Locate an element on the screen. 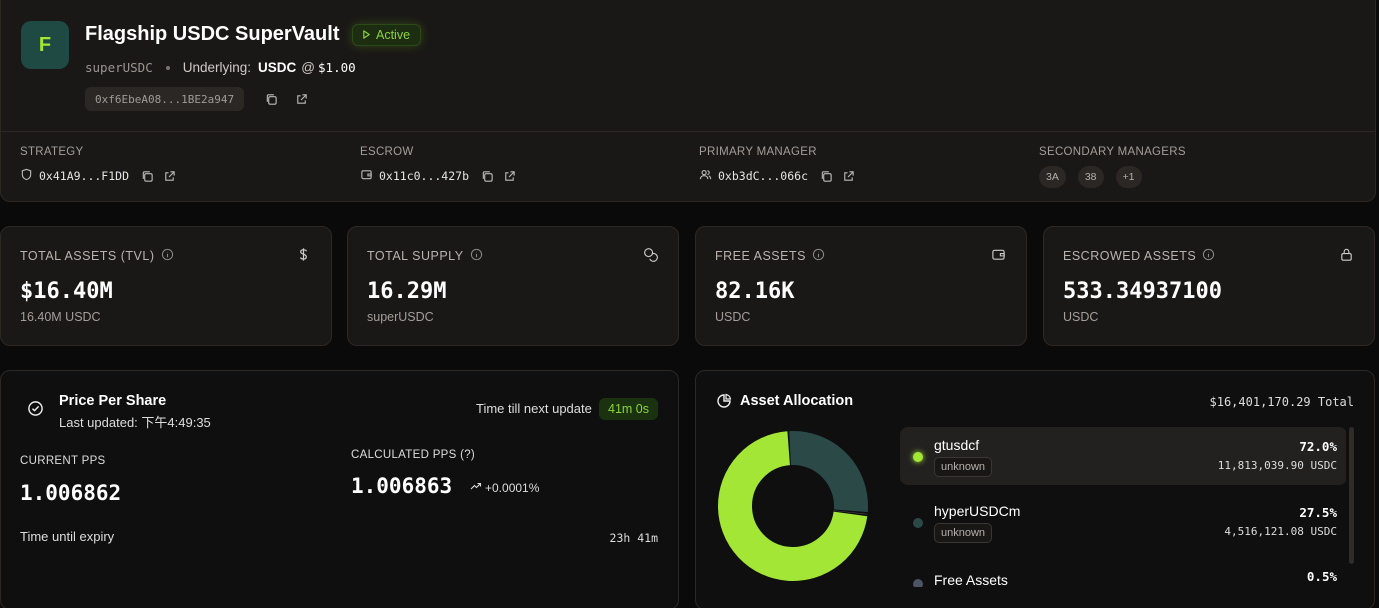 This screenshot has height=608, width=1379. role-label: SECONDARY MANAGERS is located at coordinates (1112, 152).